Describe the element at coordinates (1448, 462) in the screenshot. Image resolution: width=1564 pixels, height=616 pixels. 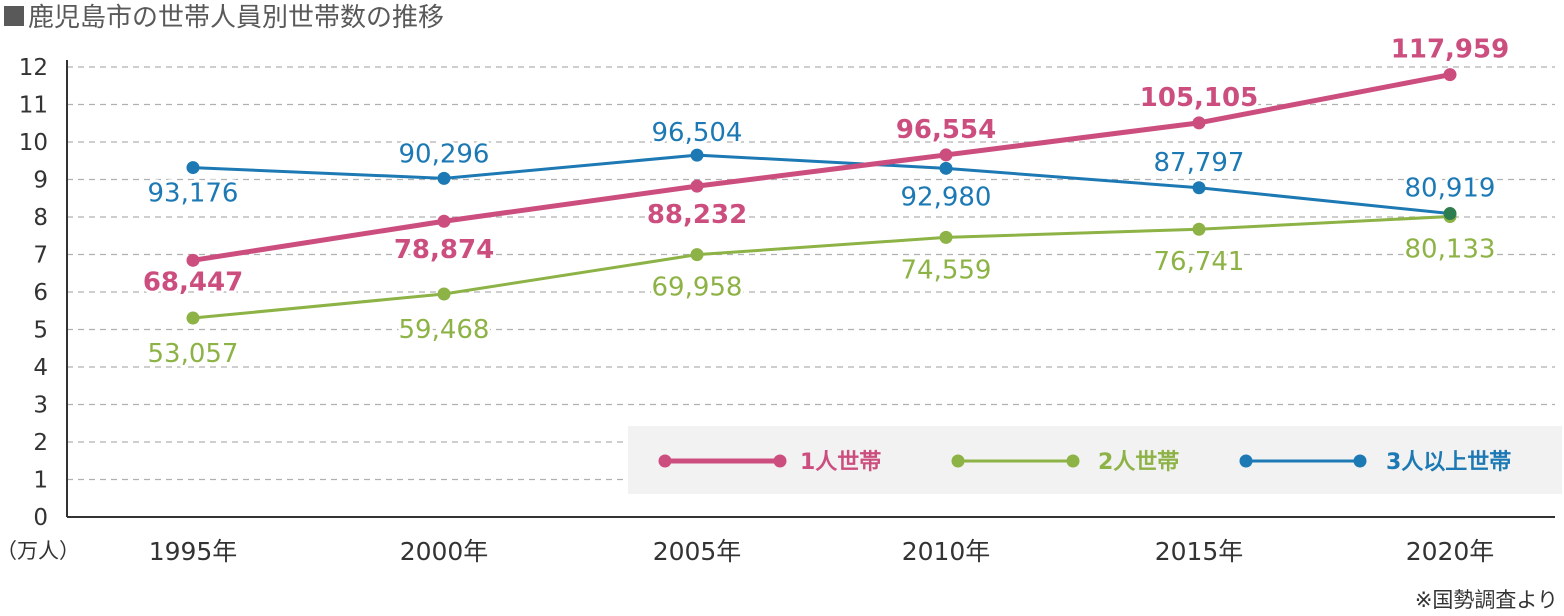
I see `legend-label: 3人以上世帯` at that location.